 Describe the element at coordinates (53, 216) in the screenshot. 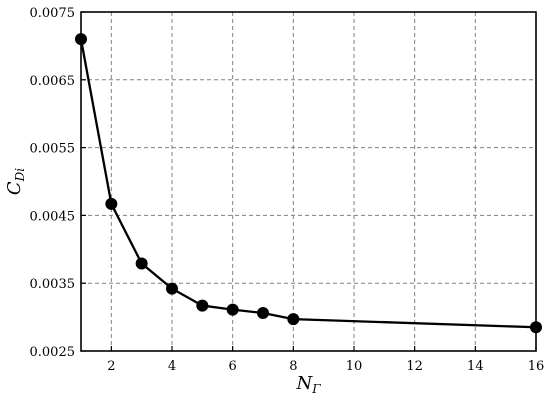

I see `y-tick-label: 0.0045` at that location.